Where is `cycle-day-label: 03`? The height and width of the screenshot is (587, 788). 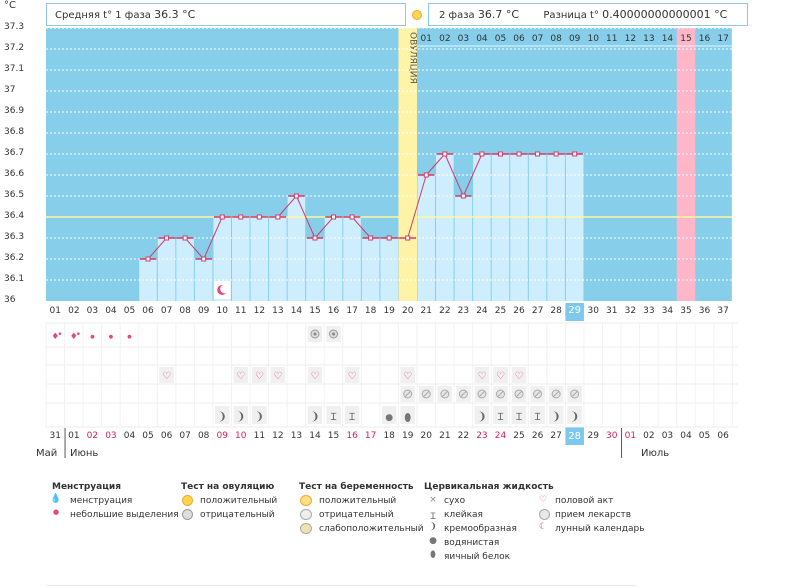 cycle-day-label: 03 is located at coordinates (92, 311).